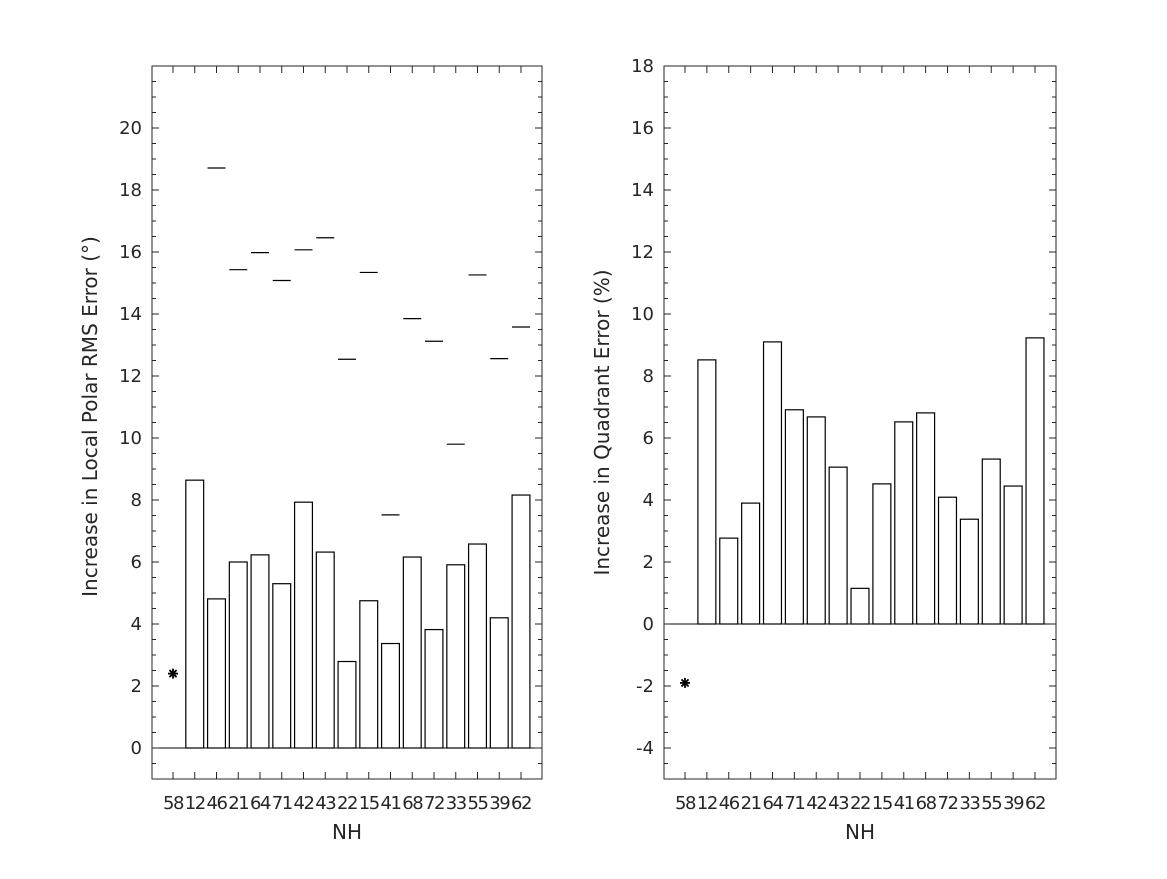  I want to click on y-tick-label: -4, so click(645, 748).